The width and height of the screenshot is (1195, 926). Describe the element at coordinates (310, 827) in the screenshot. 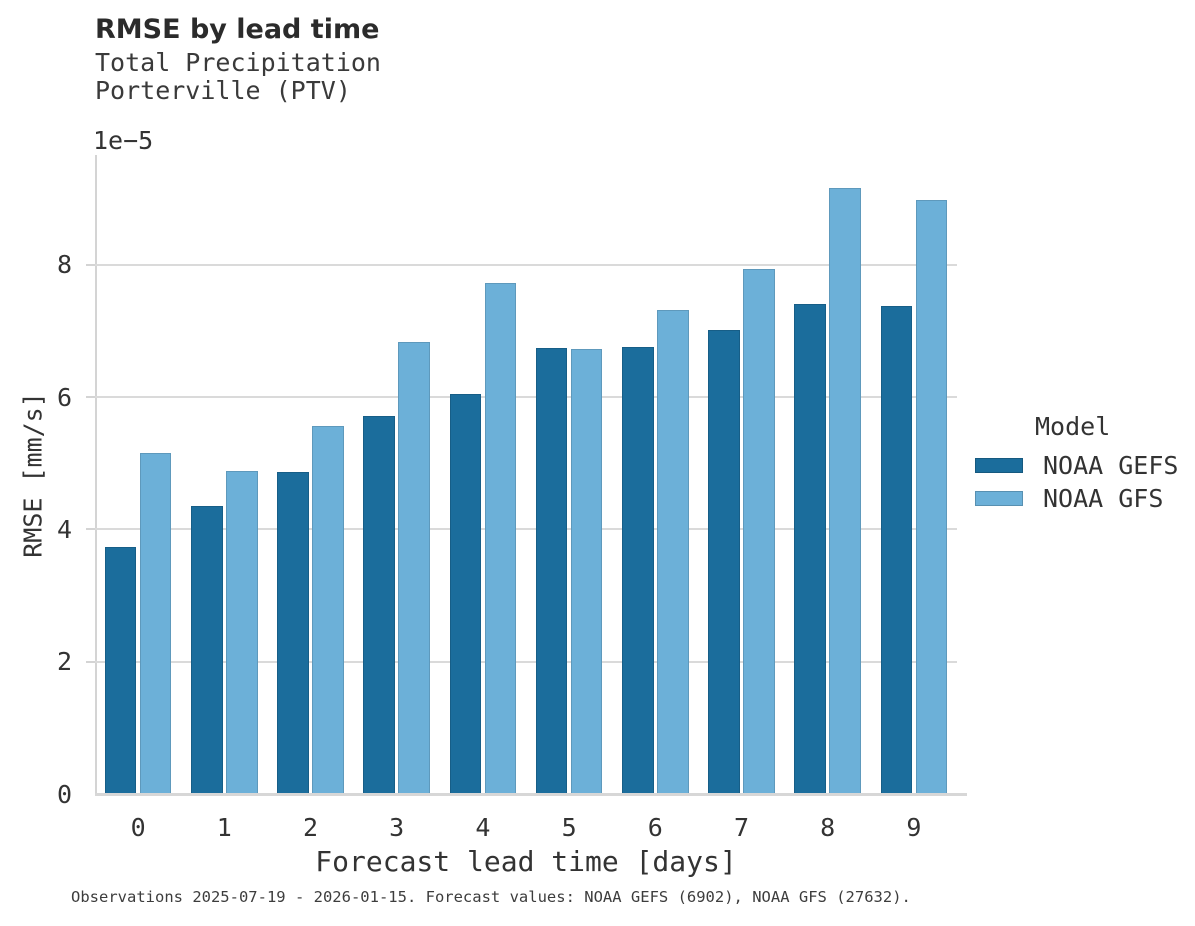

I see `x-tick-label-2: 2` at that location.